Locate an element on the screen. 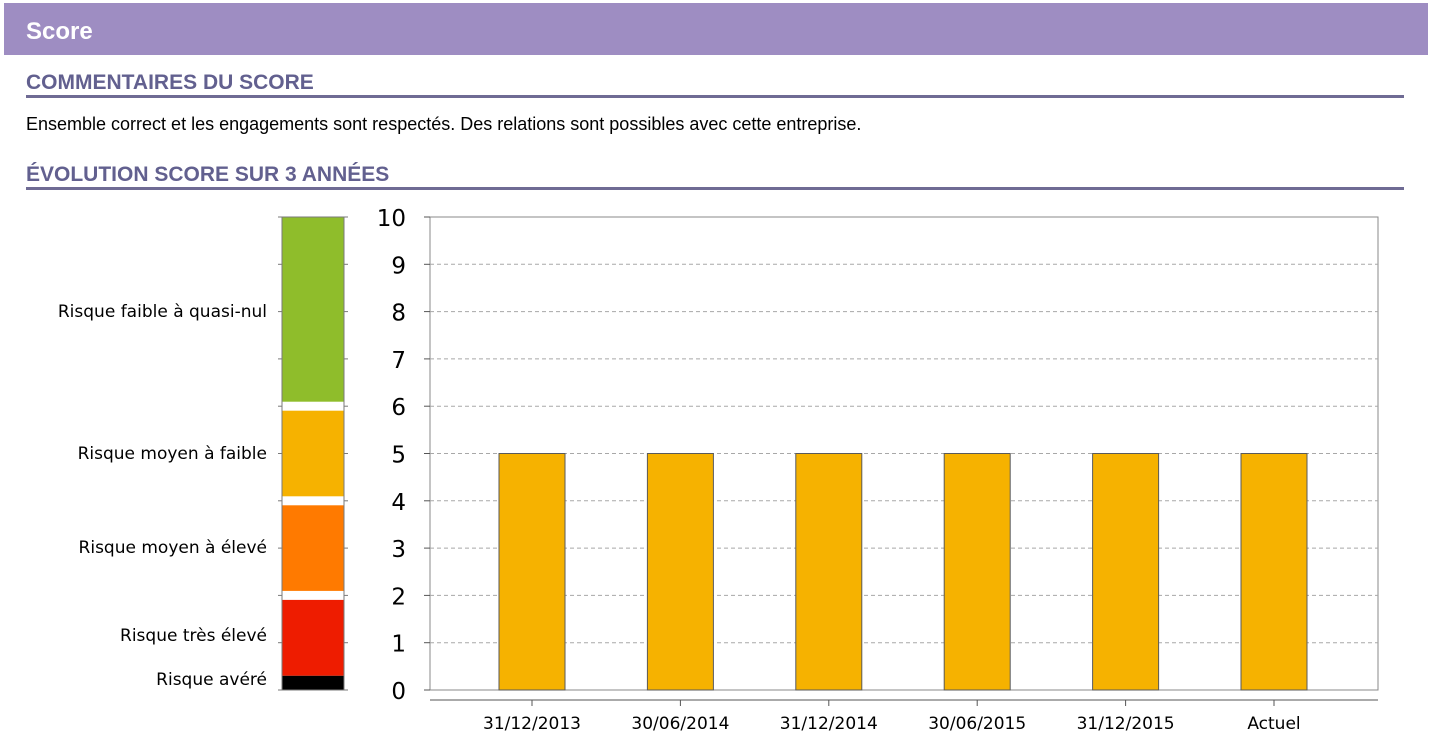 The height and width of the screenshot is (747, 1431). page-title: Score is located at coordinates (59, 31).